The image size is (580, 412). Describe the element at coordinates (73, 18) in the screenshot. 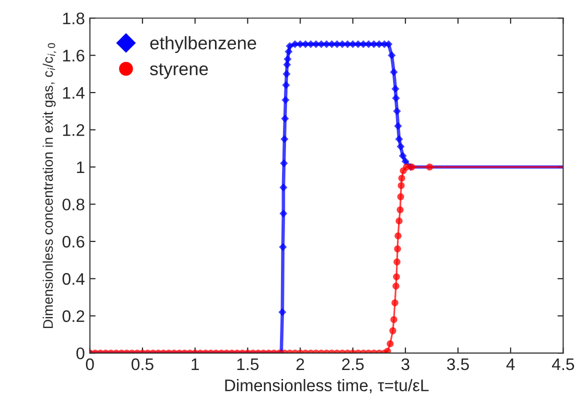

I see `y-tick-label: 1.8` at that location.